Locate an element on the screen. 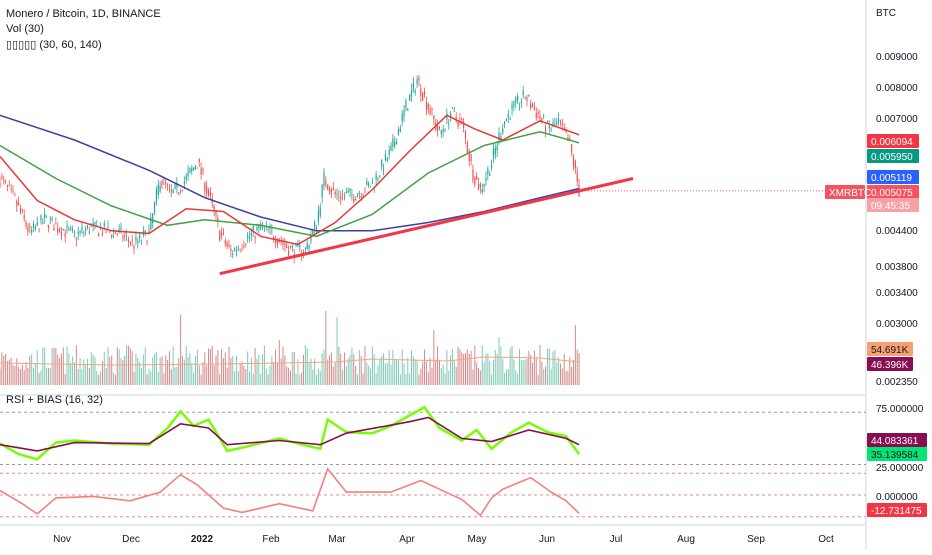 The width and height of the screenshot is (932, 555). volume-legend: Vol (30) is located at coordinates (25, 29).